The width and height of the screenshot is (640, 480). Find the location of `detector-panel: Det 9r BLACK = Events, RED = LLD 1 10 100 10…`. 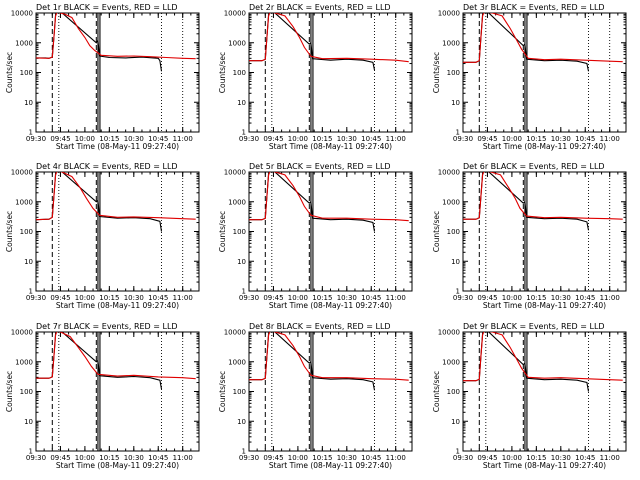

detector-panel: Det 9r BLACK = Events, RED = LLD 1 10 100 10… is located at coordinates (529, 396).